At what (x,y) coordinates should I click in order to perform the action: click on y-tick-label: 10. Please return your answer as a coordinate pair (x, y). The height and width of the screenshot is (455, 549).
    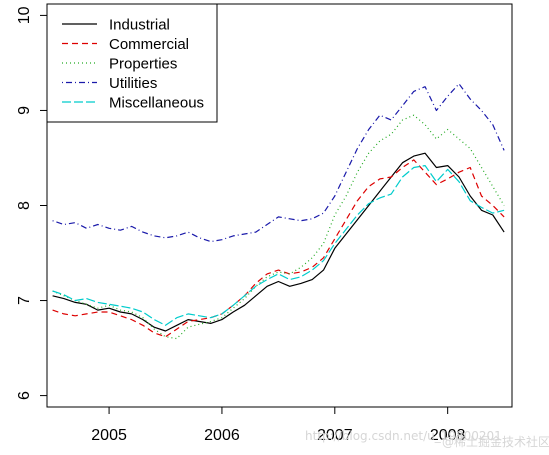
    Looking at the image, I should click on (24, 15).